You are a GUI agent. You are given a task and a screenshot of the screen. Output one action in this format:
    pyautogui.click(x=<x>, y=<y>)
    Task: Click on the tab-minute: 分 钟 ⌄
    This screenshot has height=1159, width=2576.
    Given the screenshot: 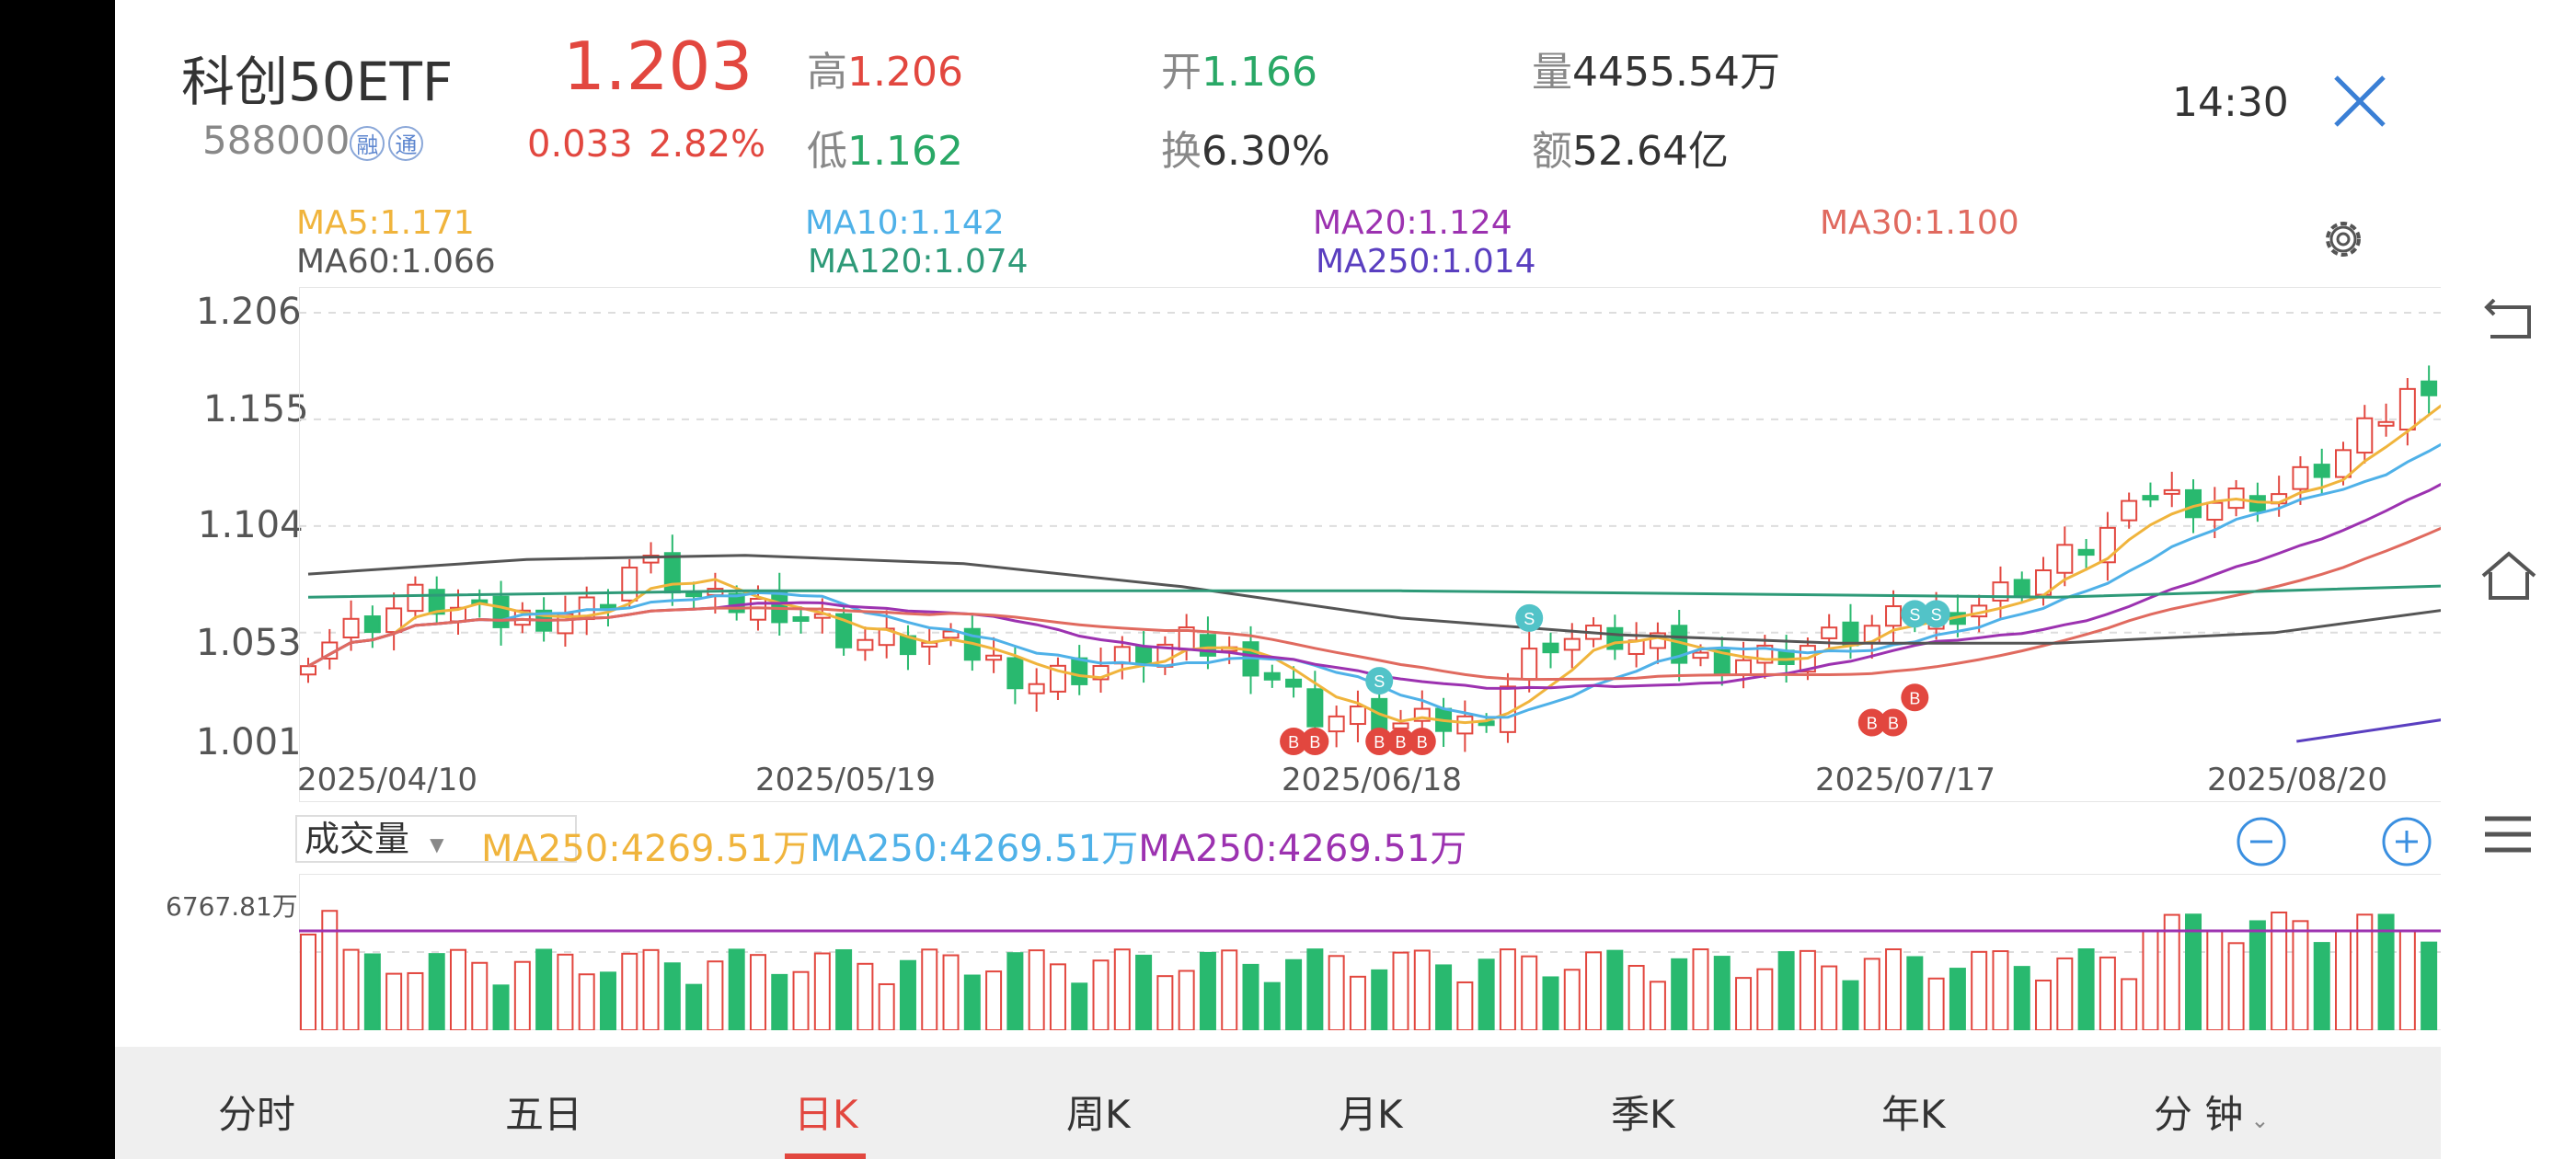 What is the action you would take?
    pyautogui.click(x=2212, y=1114)
    